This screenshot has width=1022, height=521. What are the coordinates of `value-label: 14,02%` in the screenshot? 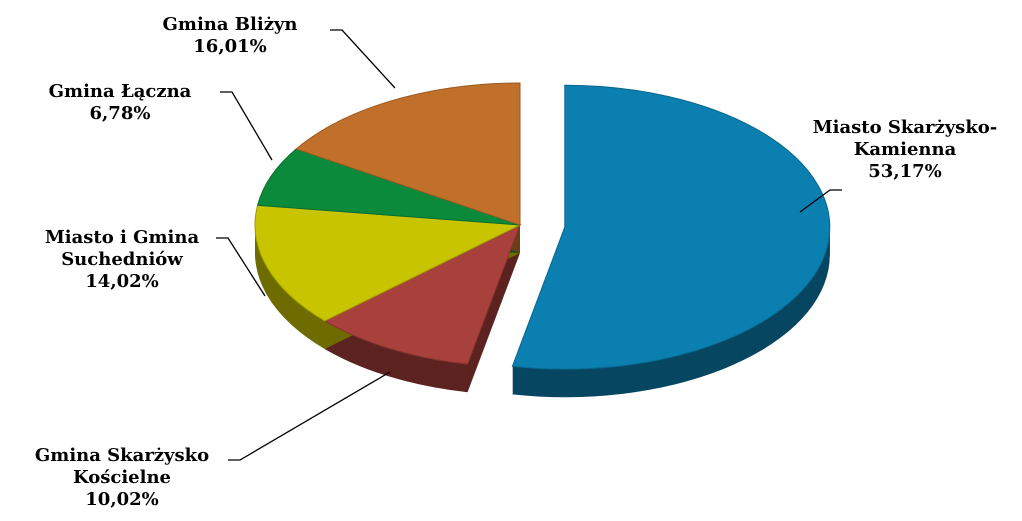 It's located at (122, 281).